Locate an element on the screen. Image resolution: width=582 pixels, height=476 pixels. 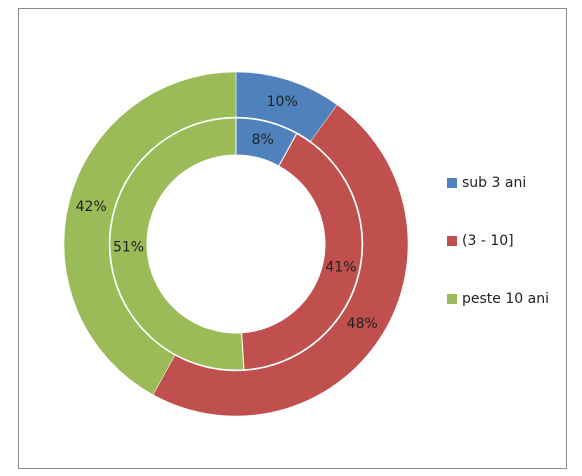
data-label: 41% is located at coordinates (340, 267).